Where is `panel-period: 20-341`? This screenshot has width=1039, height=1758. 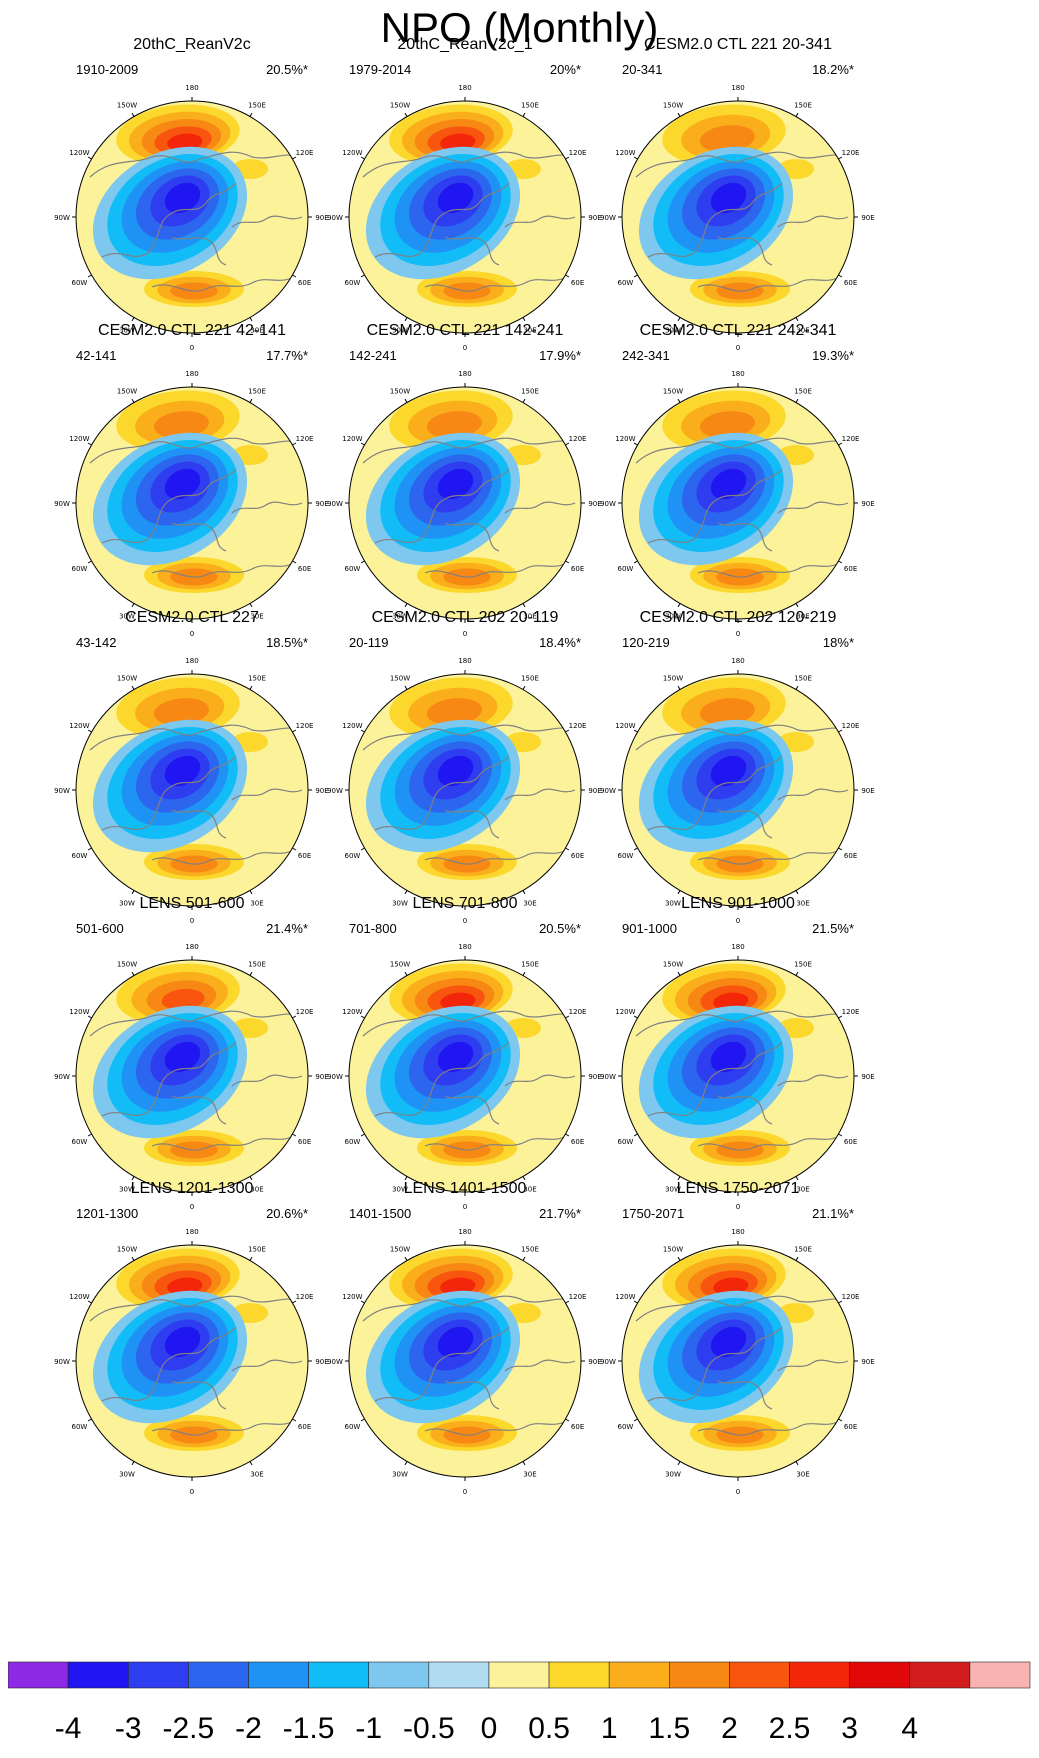 panel-period: 20-341 is located at coordinates (642, 69).